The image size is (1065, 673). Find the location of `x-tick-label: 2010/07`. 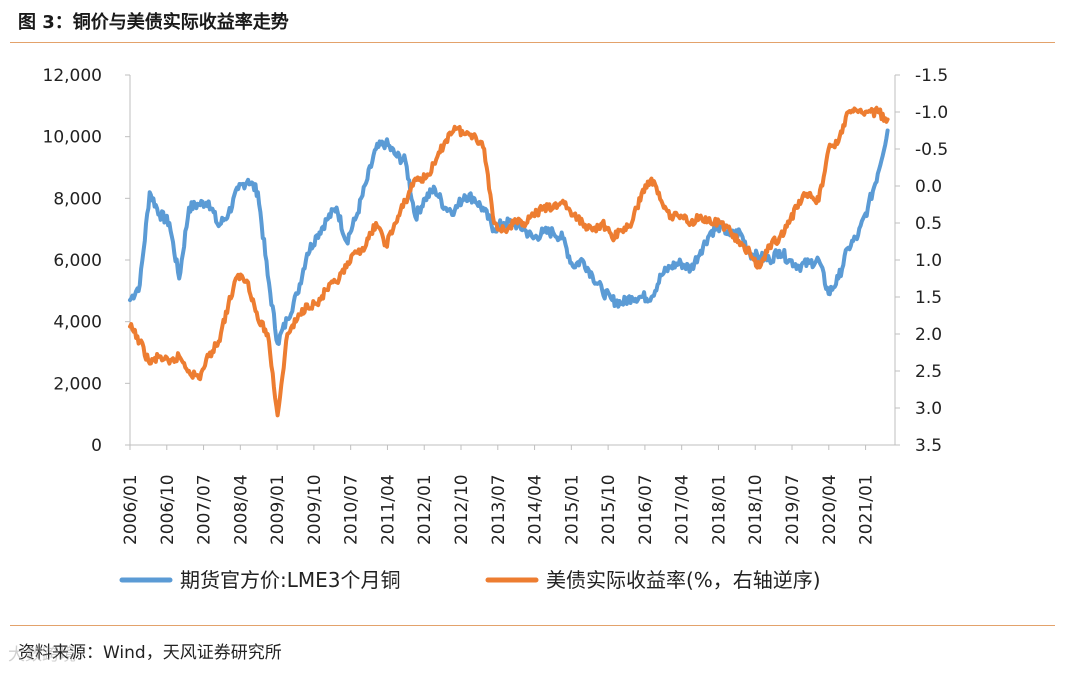

x-tick-label: 2010/07 is located at coordinates (352, 509).